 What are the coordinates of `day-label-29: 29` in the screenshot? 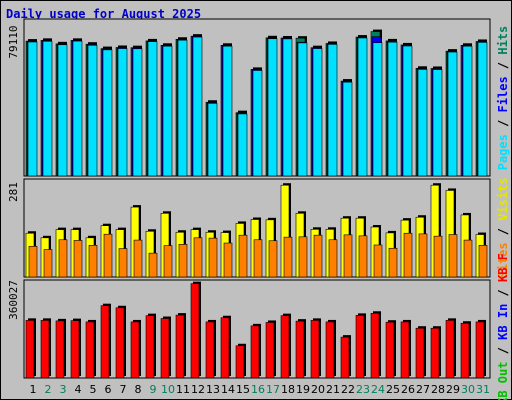 It's located at (453, 389).